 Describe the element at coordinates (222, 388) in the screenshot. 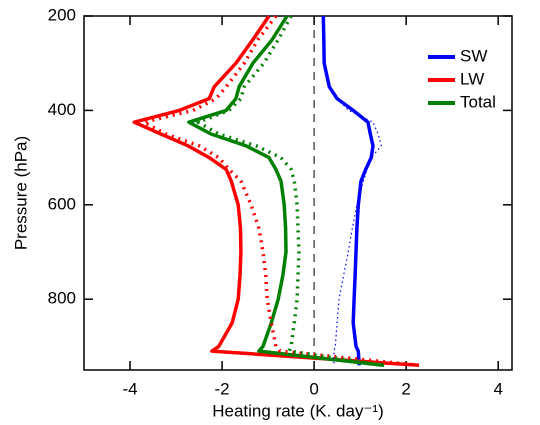

I see `x-tick-label: -2` at that location.